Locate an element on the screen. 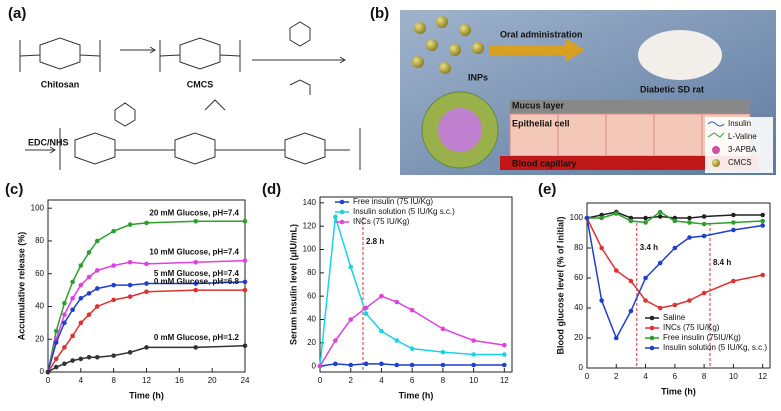  panel-label: (e) is located at coordinates (547, 189).